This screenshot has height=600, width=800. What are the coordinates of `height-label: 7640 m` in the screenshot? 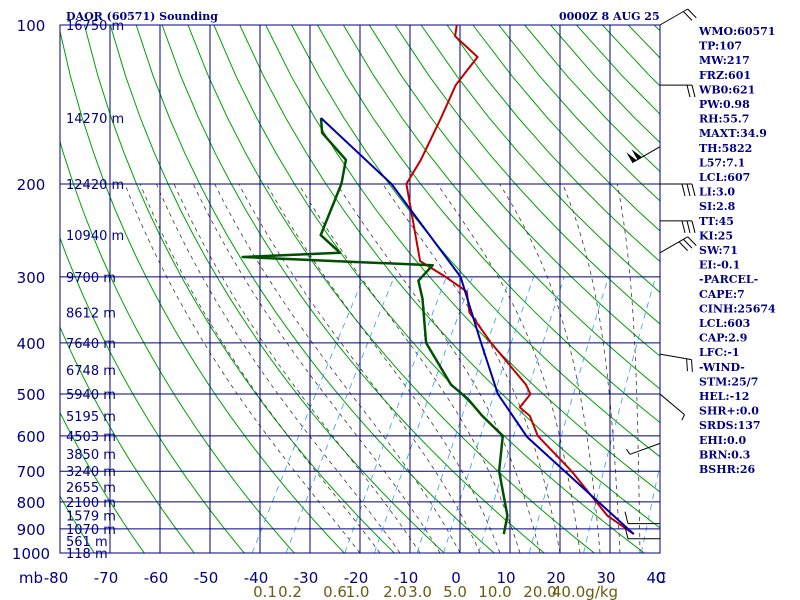 It's located at (91, 344).